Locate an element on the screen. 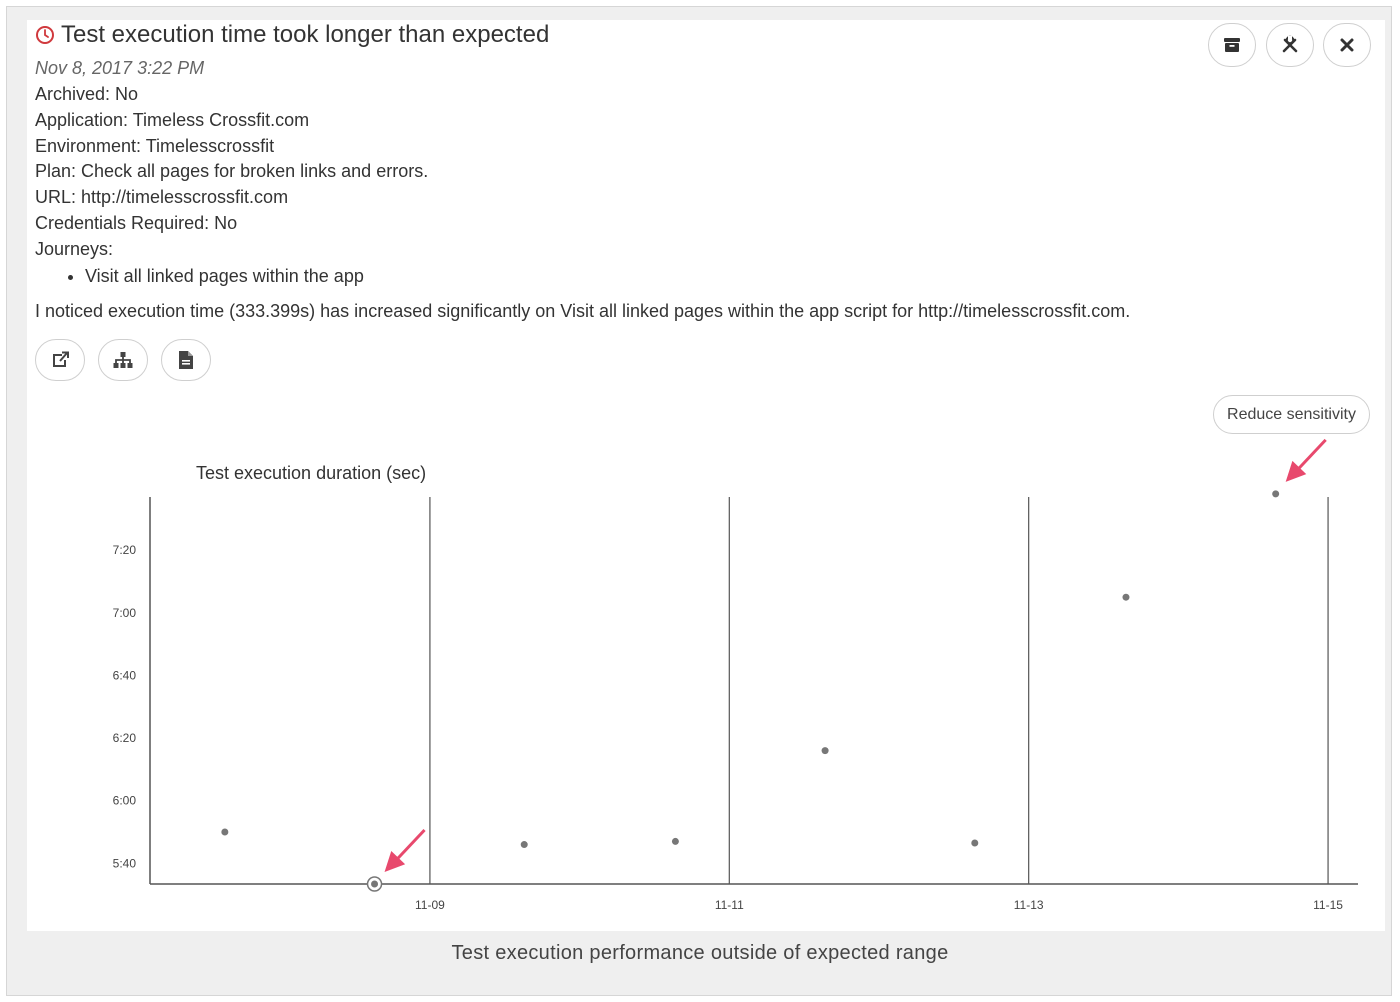 This screenshot has height=1002, width=1400. sitemap-icon is located at coordinates (123, 360).